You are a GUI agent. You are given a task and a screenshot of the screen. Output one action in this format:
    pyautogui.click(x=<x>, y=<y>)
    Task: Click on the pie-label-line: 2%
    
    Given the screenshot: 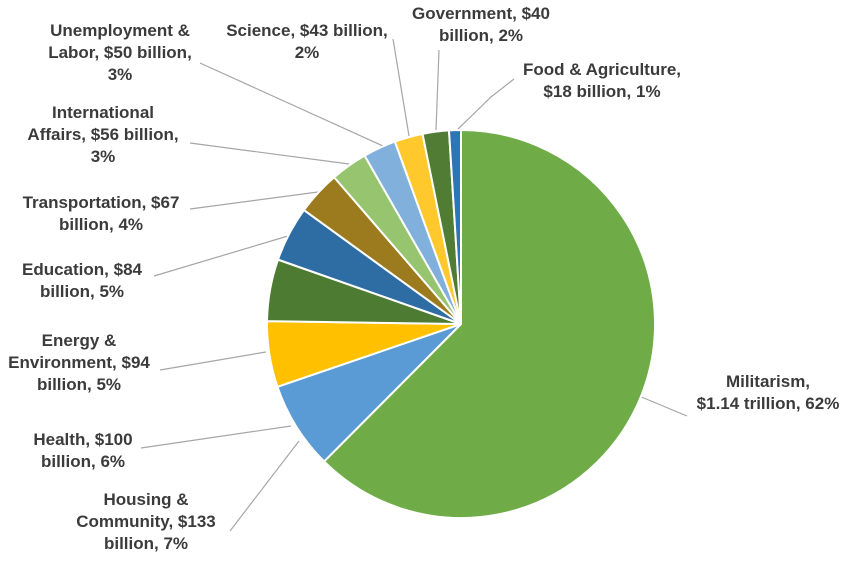 What is the action you would take?
    pyautogui.click(x=307, y=52)
    